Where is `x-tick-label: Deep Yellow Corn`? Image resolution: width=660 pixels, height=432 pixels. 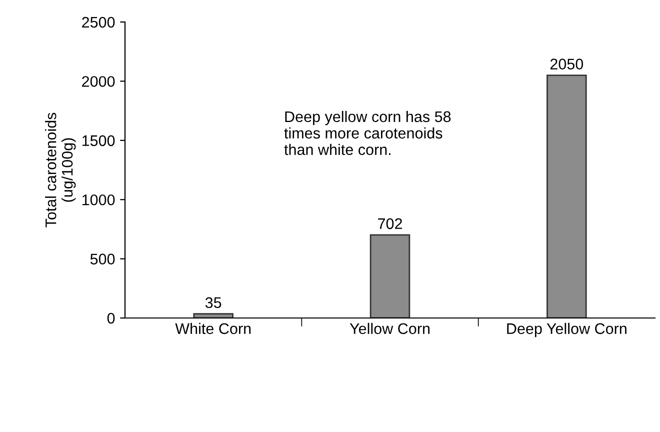 x-tick-label: Deep Yellow Corn is located at coordinates (566, 330).